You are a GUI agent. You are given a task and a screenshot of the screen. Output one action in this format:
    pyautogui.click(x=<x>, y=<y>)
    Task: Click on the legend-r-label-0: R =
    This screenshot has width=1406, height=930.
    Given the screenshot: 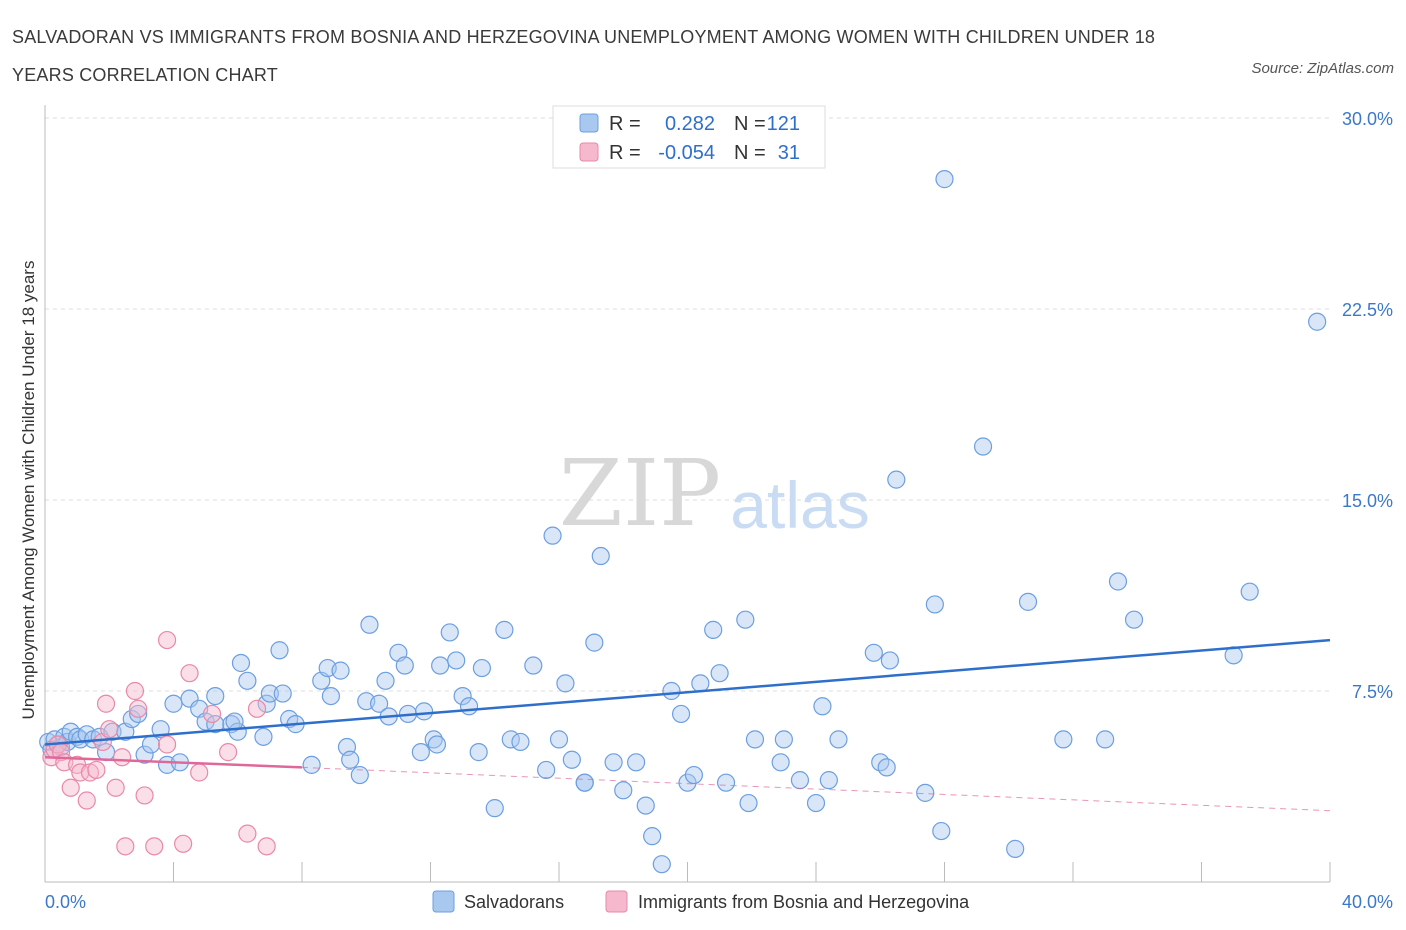 What is the action you would take?
    pyautogui.click(x=625, y=124)
    